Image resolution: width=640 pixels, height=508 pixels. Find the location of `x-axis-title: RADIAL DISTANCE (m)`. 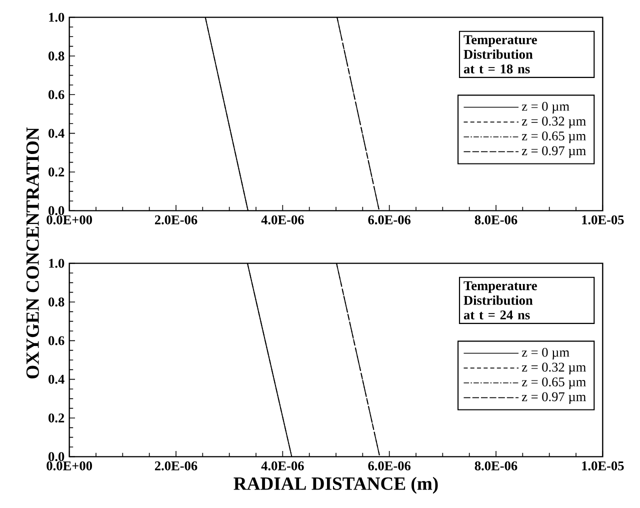

x-axis-title: RADIAL DISTANCE (m) is located at coordinates (336, 485).